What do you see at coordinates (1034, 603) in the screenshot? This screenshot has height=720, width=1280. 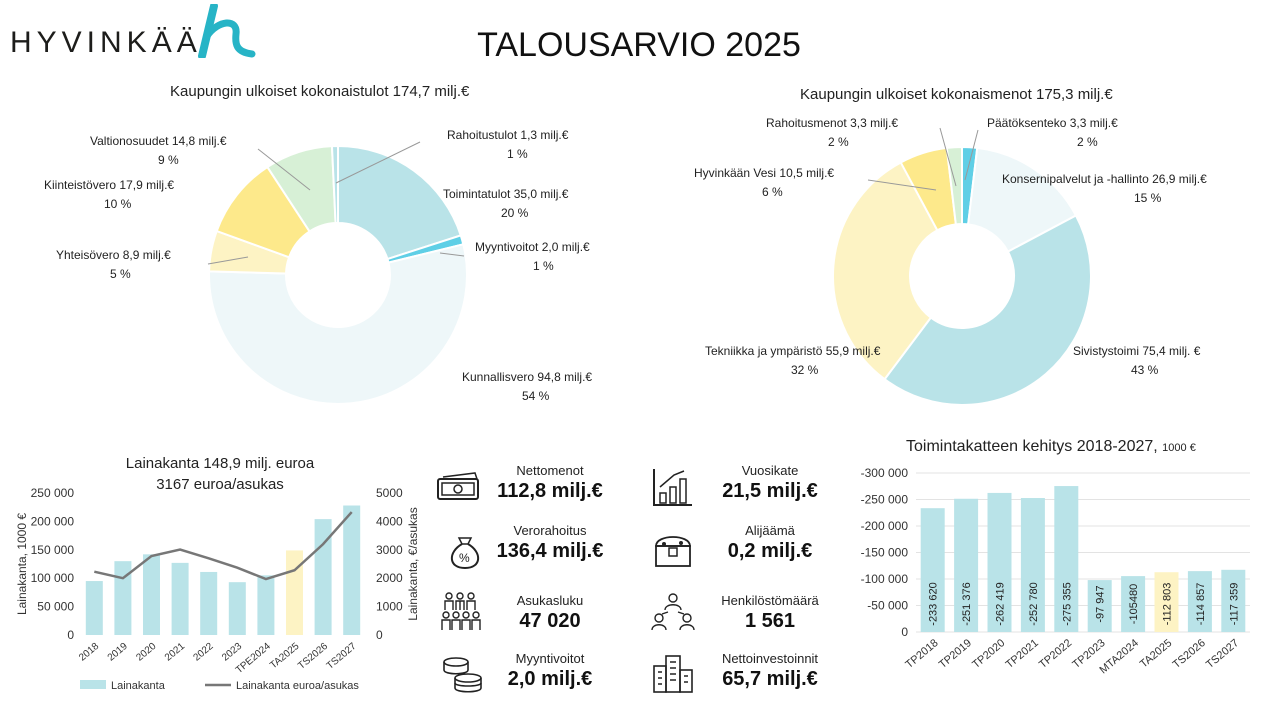 I see `margin-value-label: -252 780` at bounding box center [1034, 603].